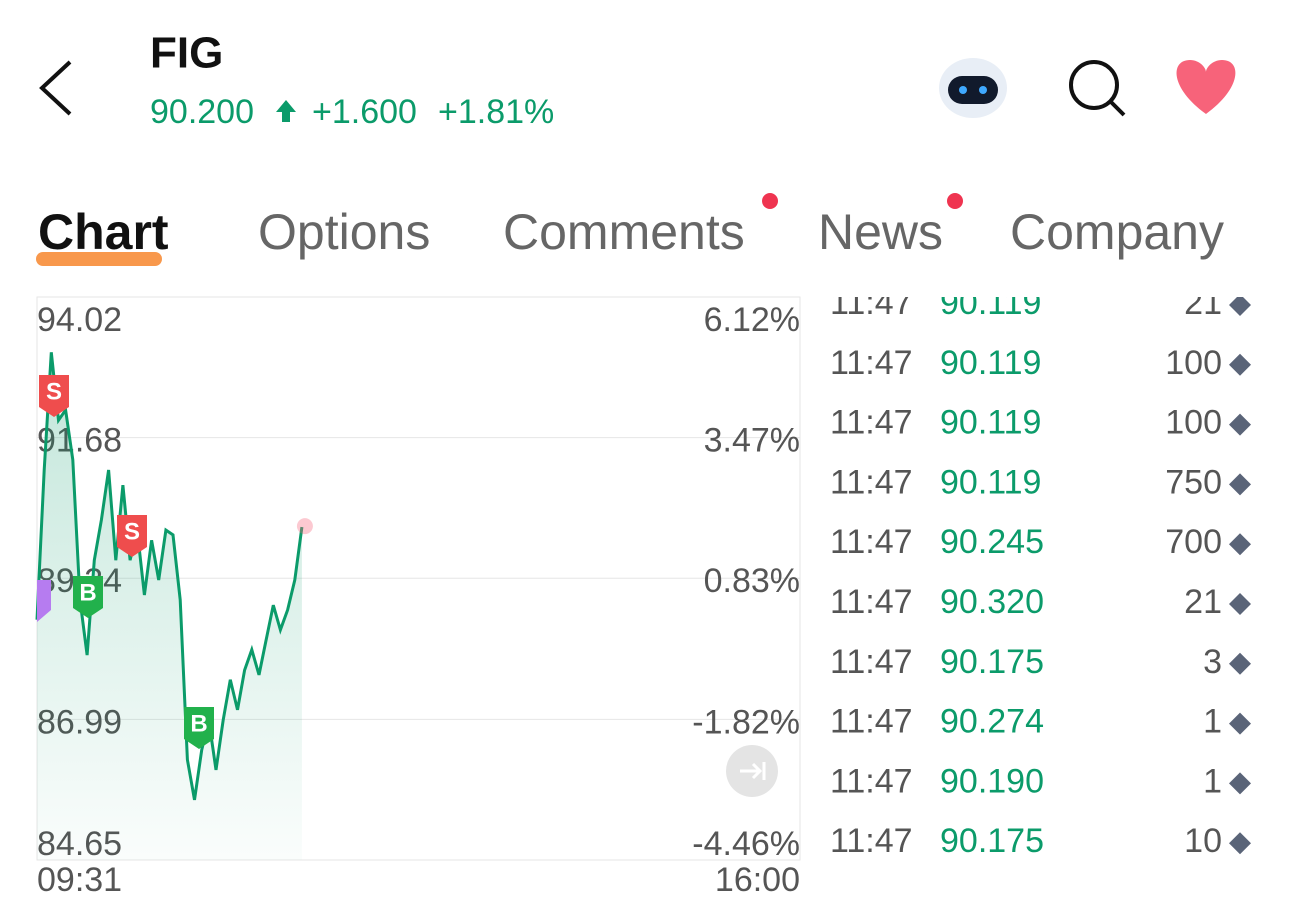 This screenshot has width=1290, height=897. I want to click on trade-price: 90.190, so click(992, 781).